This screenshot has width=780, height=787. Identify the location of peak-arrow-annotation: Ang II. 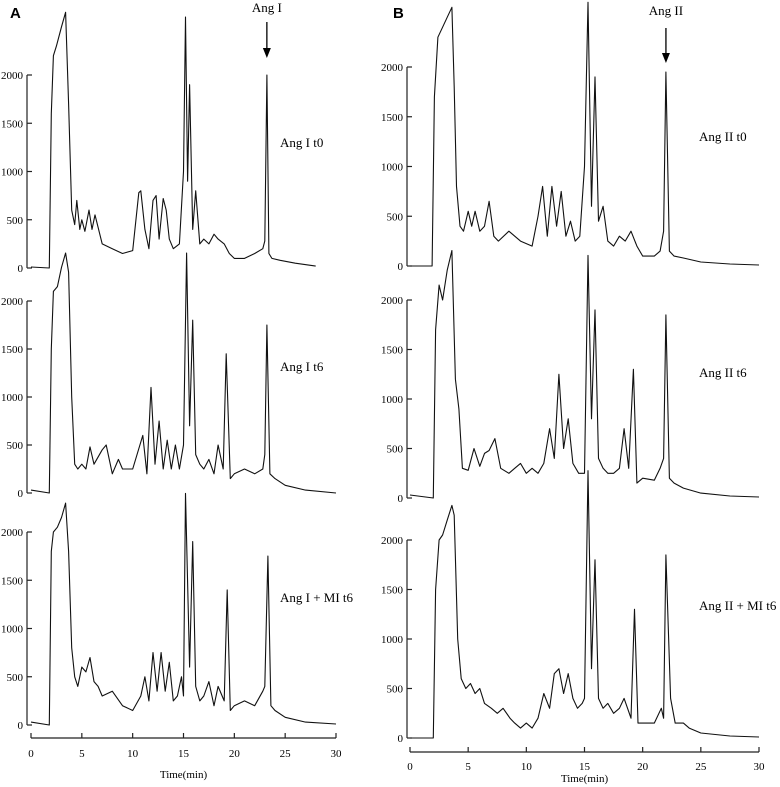
(666, 33).